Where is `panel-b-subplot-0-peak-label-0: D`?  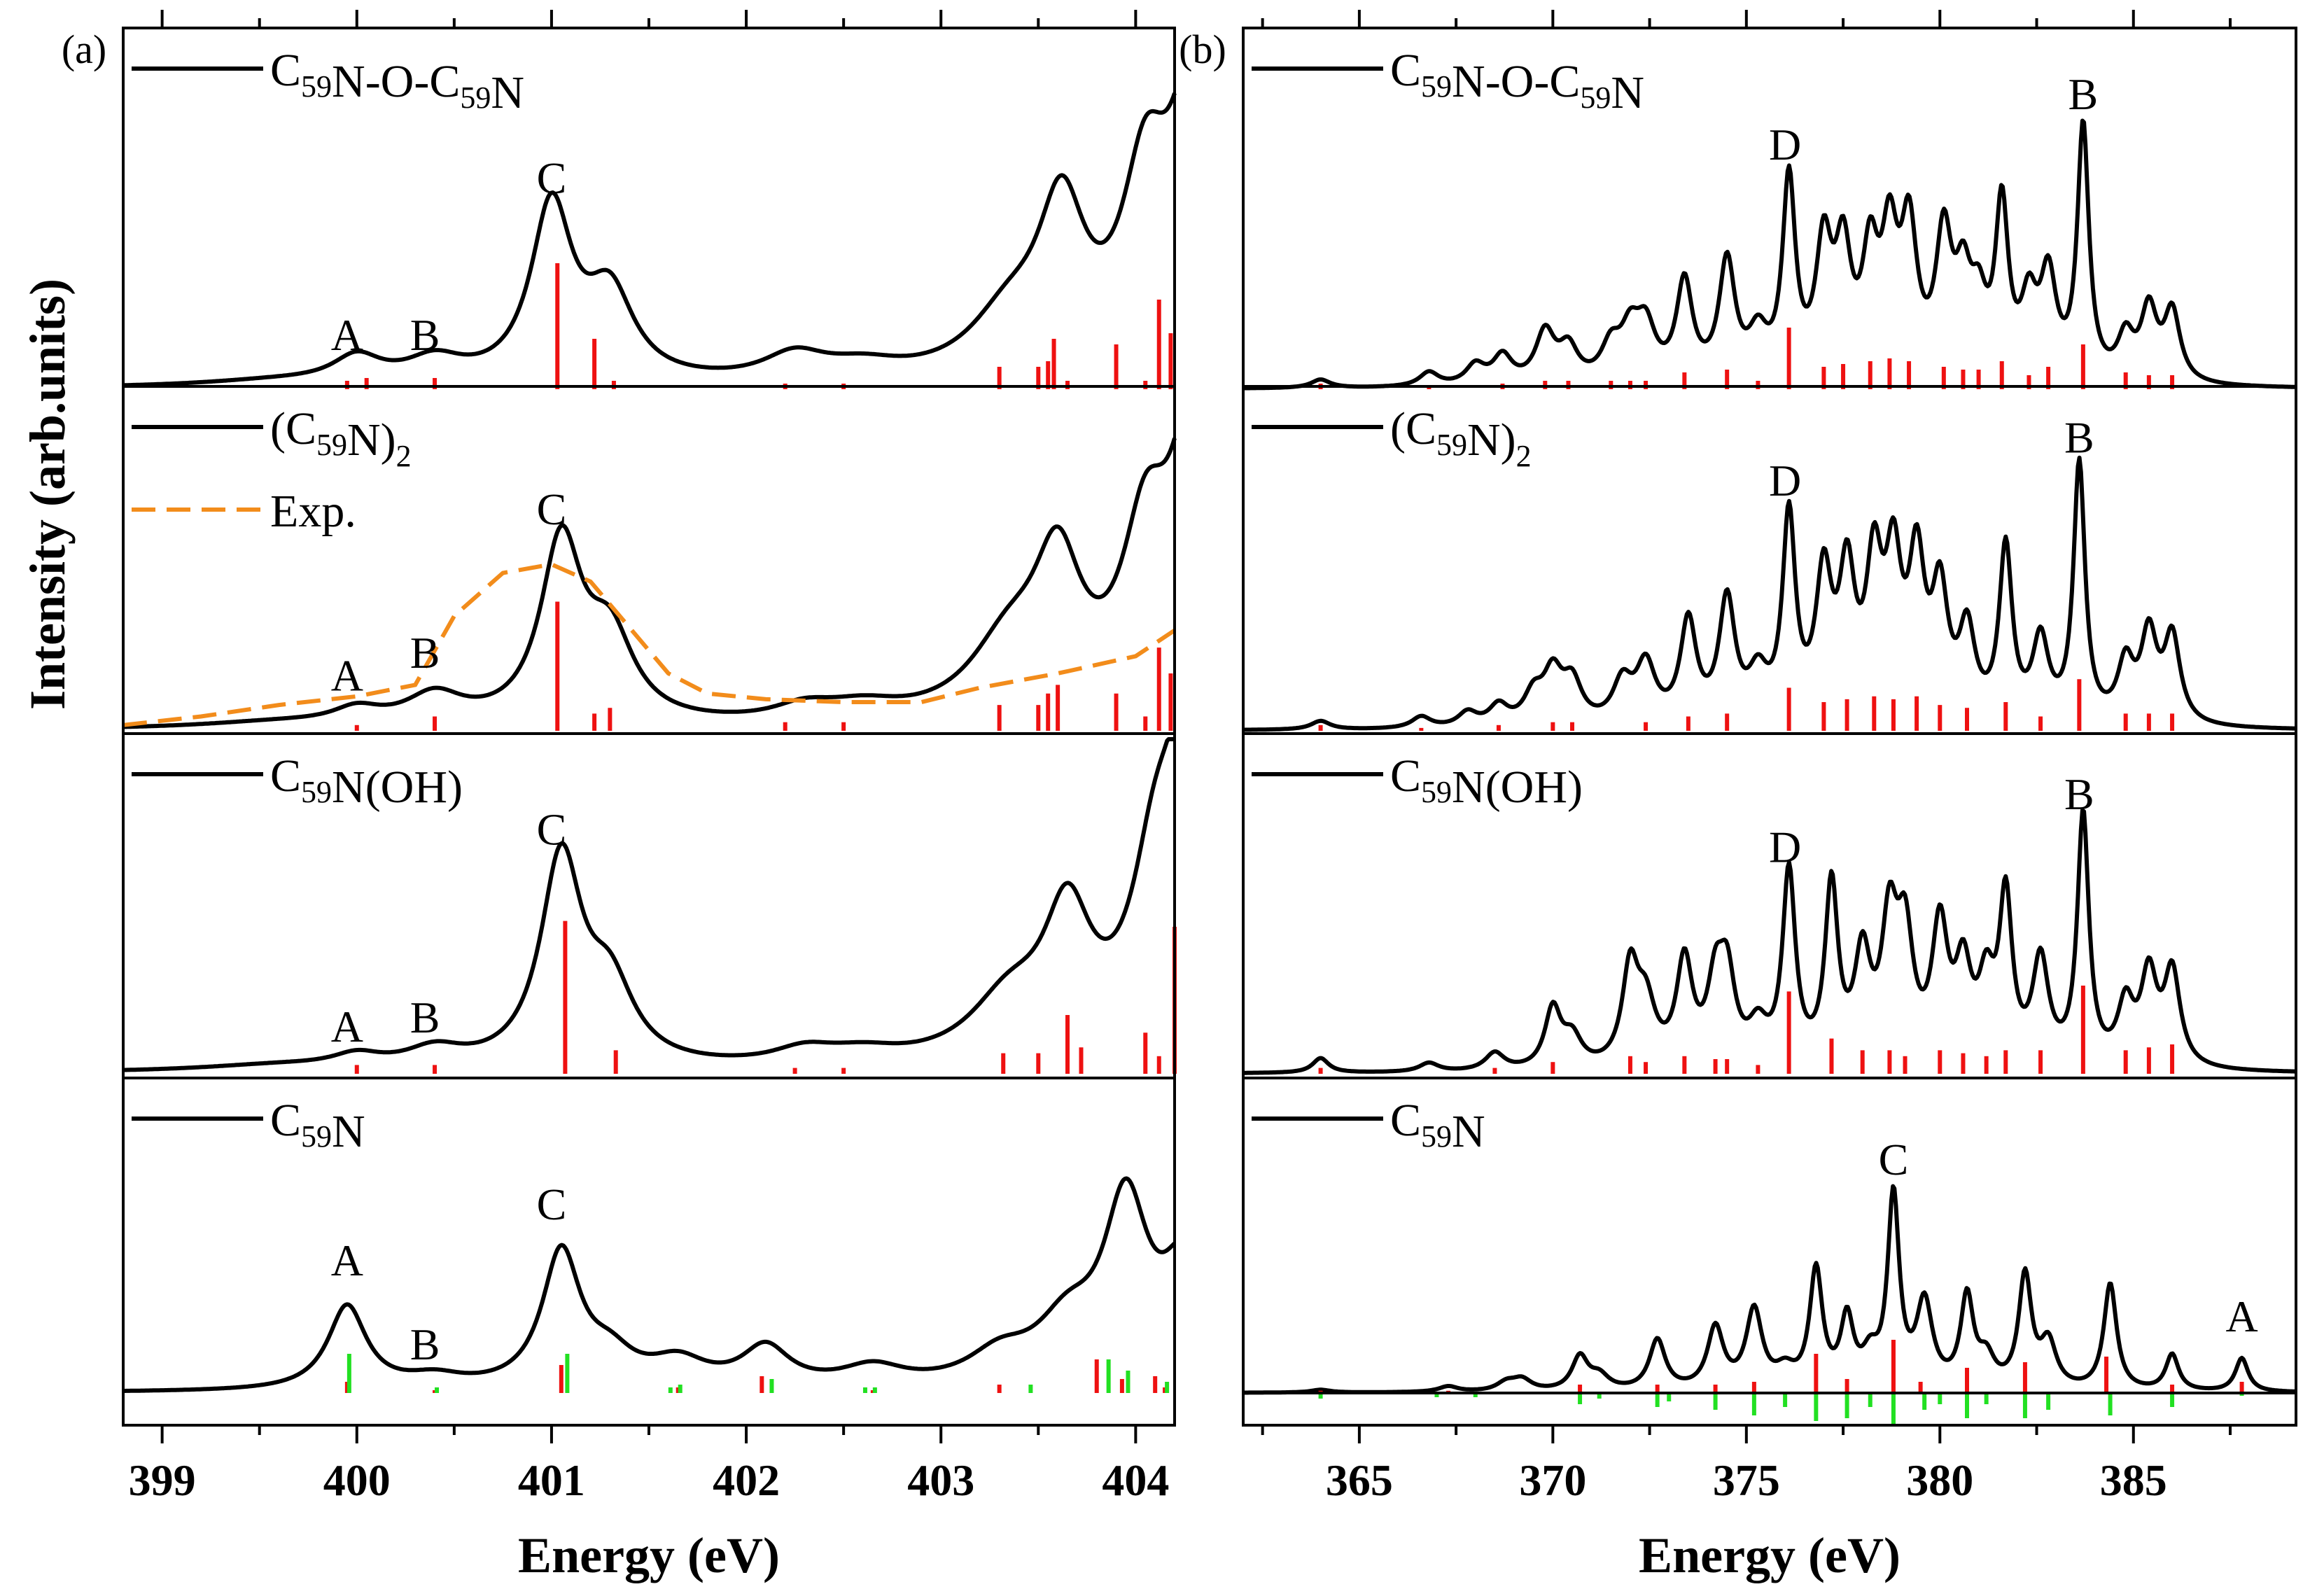
panel-b-subplot-0-peak-label-0: D is located at coordinates (1785, 144).